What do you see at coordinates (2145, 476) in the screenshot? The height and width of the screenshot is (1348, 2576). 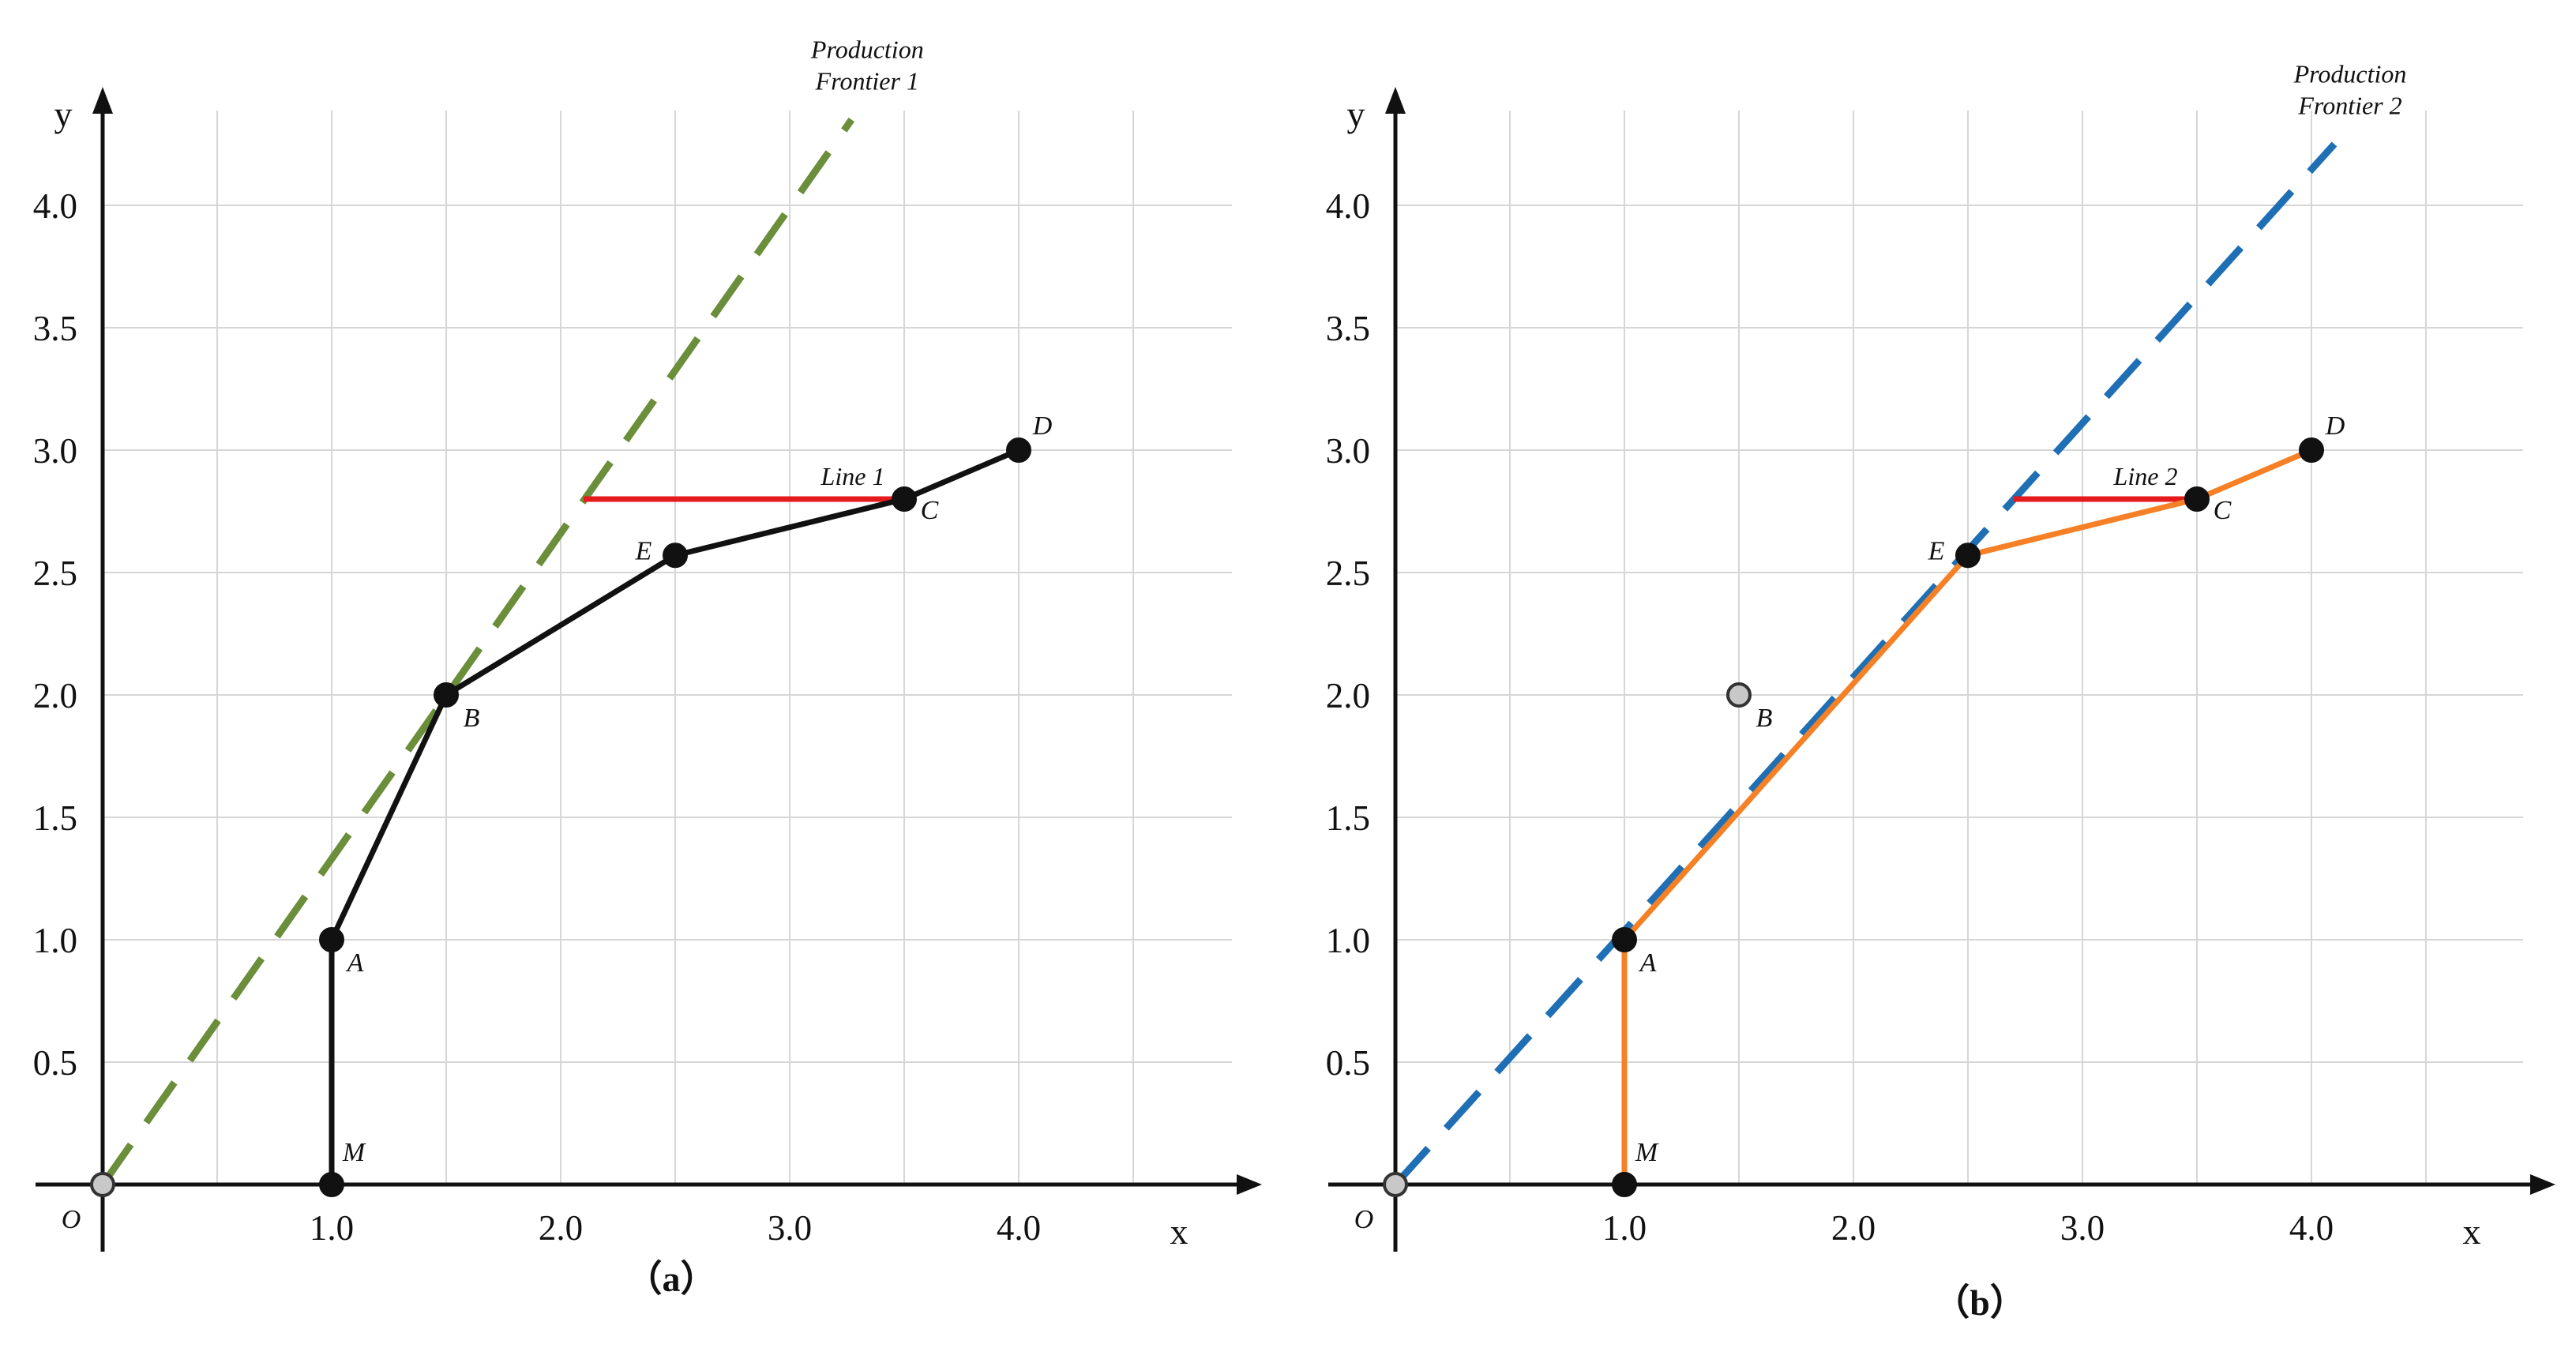 I see `red-line-label: Line 2` at bounding box center [2145, 476].